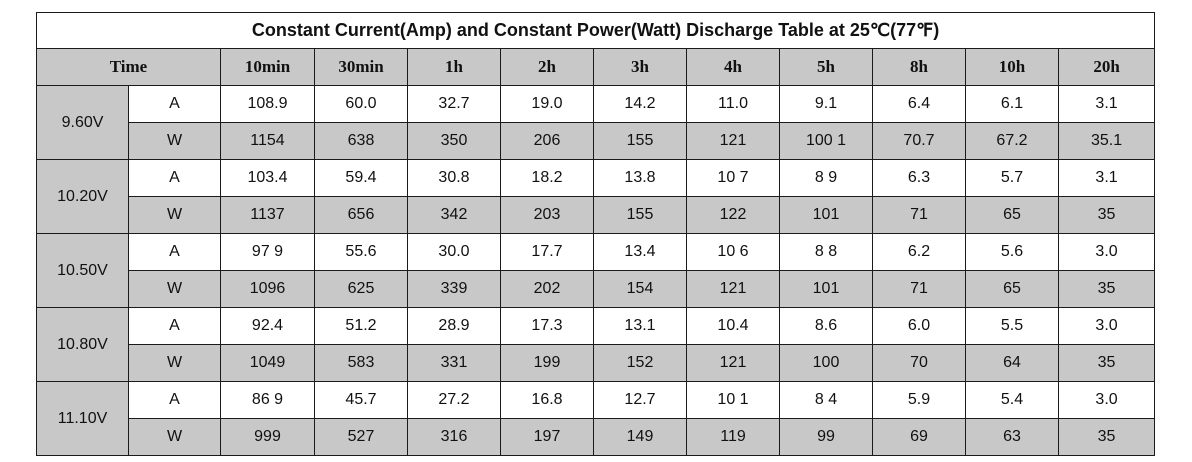 The height and width of the screenshot is (462, 1192). Describe the element at coordinates (919, 437) in the screenshot. I see `value-cell: 69` at that location.